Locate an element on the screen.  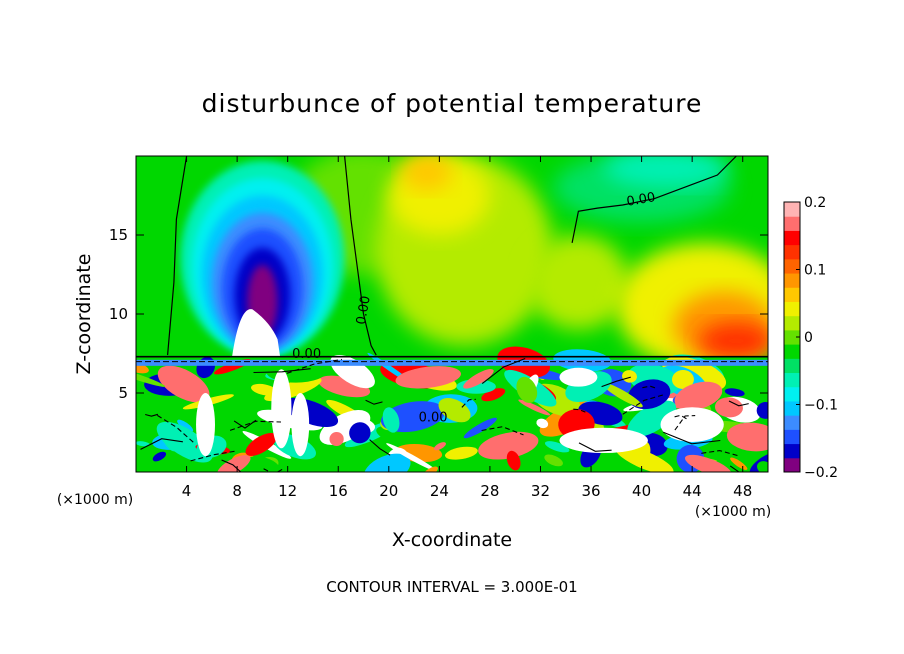
colorbar-tick-label: 0.2 is located at coordinates (815, 203).